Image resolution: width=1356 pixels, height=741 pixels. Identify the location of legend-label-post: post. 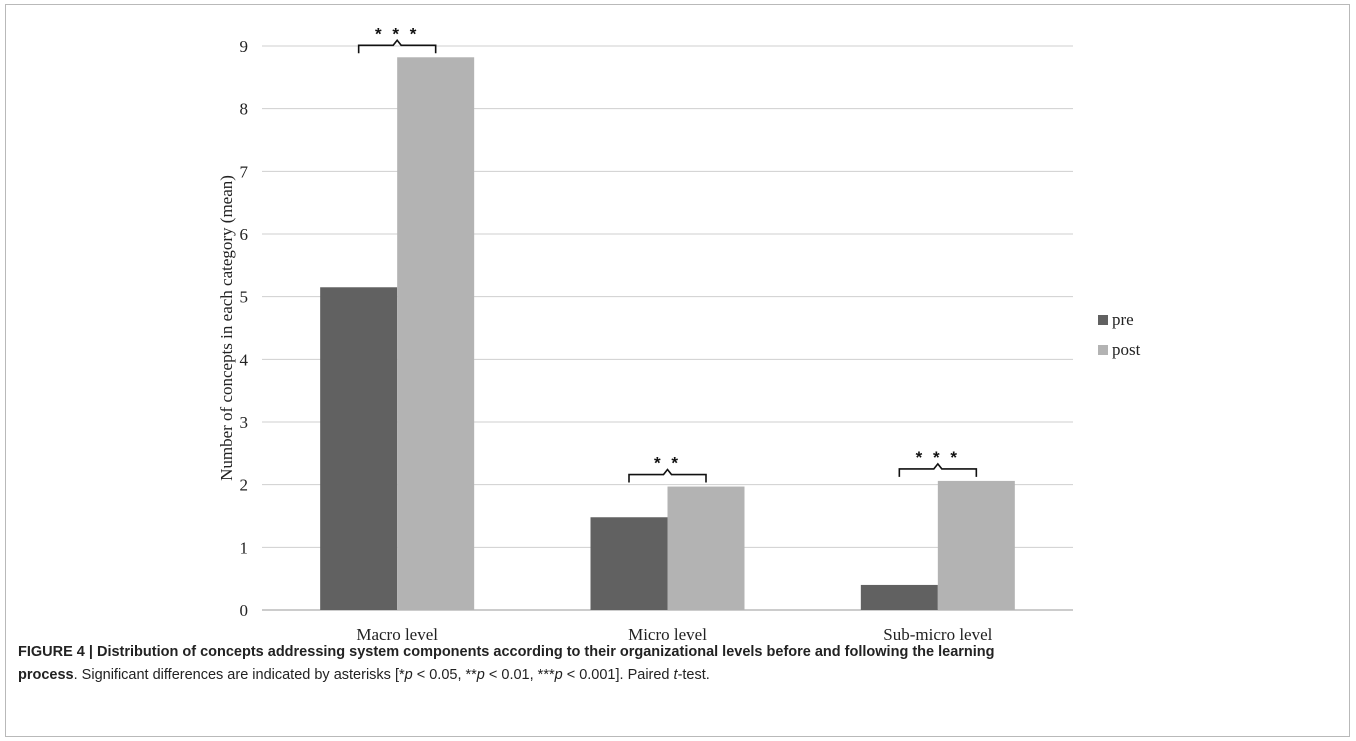
(1126, 349).